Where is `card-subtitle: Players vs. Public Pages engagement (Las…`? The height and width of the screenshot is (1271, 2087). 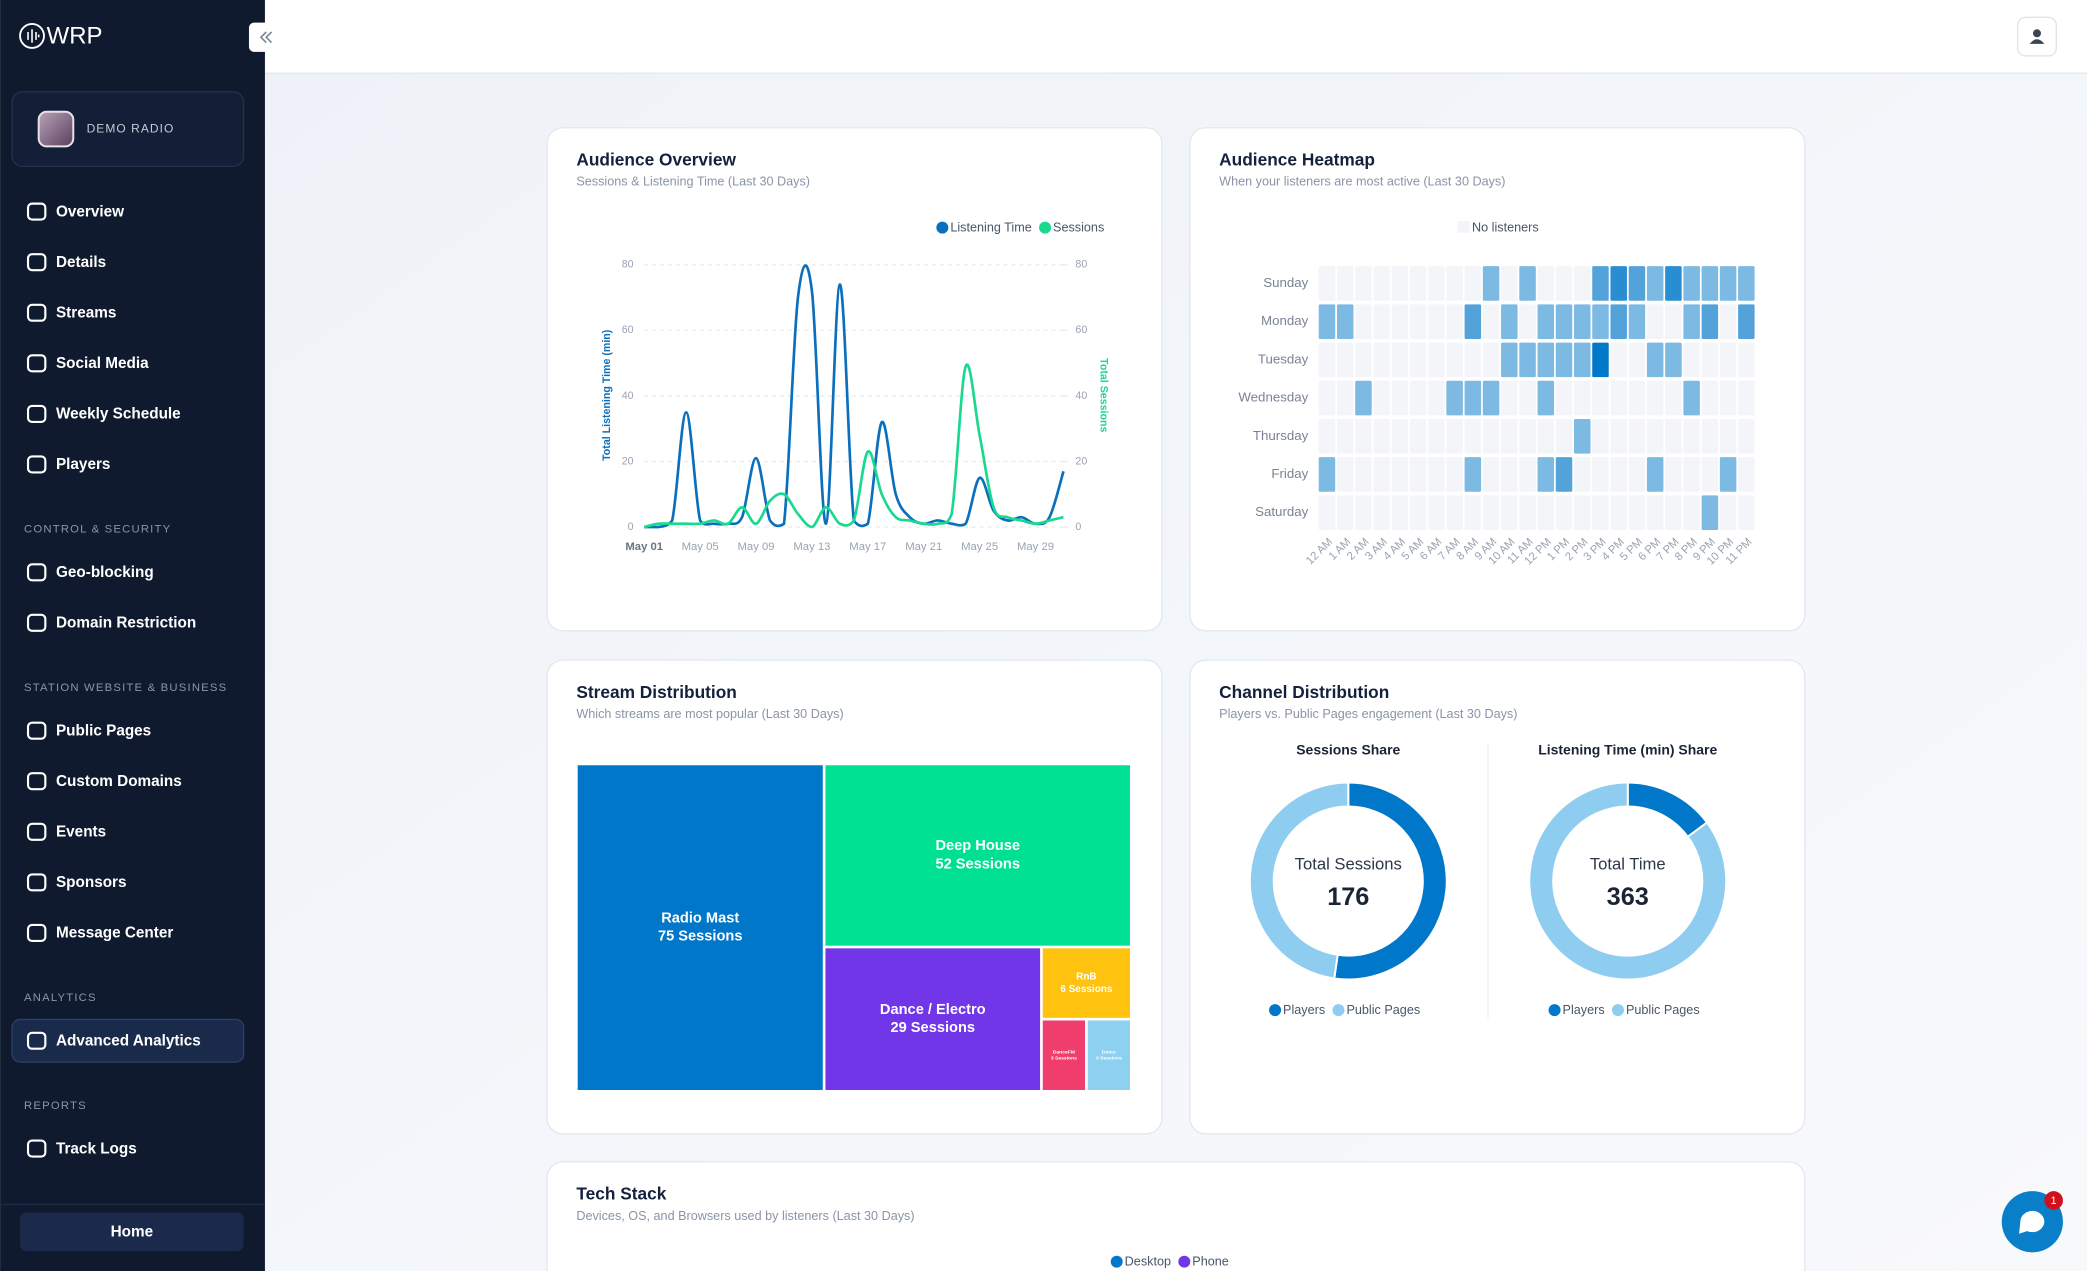
card-subtitle: Players vs. Public Pages engagement (Las… is located at coordinates (1368, 714).